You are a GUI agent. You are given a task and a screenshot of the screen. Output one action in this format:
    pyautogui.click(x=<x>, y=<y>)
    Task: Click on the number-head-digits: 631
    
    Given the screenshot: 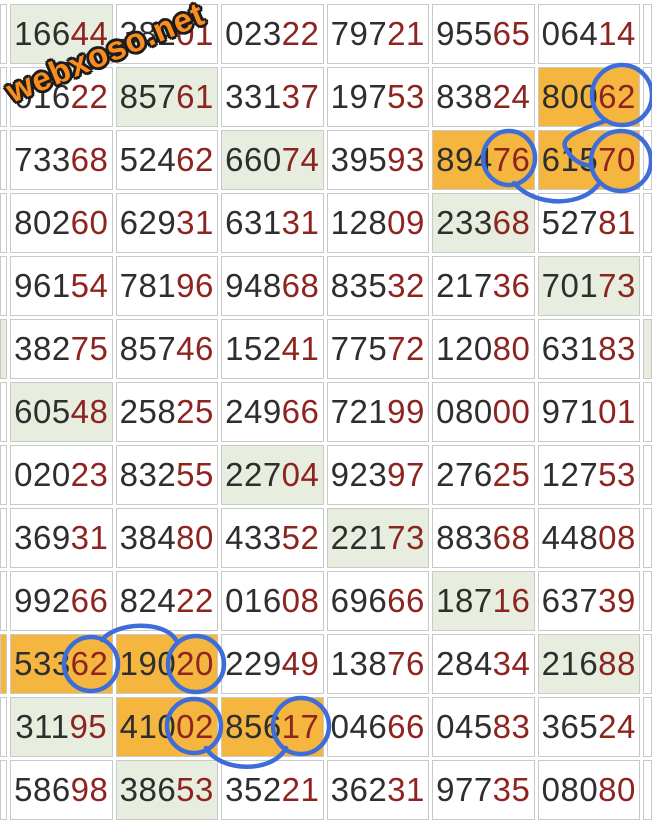 What is the action you would take?
    pyautogui.click(x=570, y=348)
    